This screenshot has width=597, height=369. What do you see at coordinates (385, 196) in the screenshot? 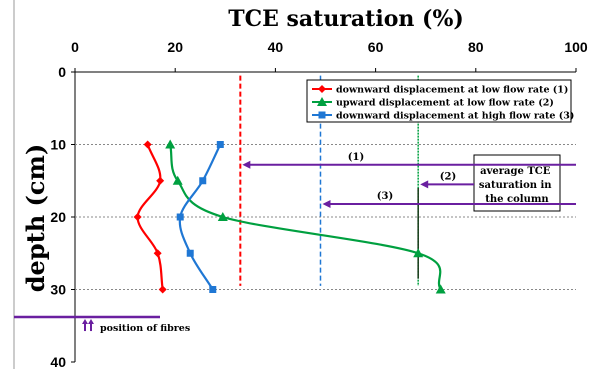
I see `arrow-label: (3)` at bounding box center [385, 196].